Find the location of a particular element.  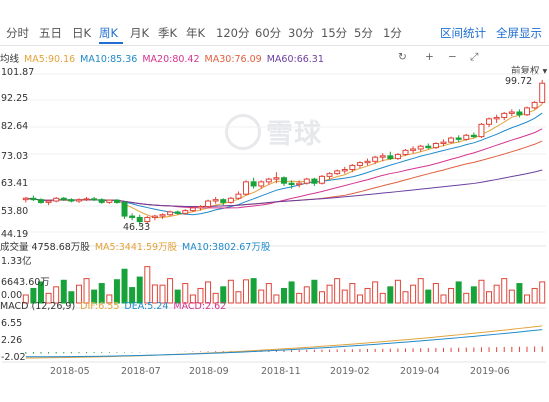

zoom-out-icon: − is located at coordinates (452, 57).